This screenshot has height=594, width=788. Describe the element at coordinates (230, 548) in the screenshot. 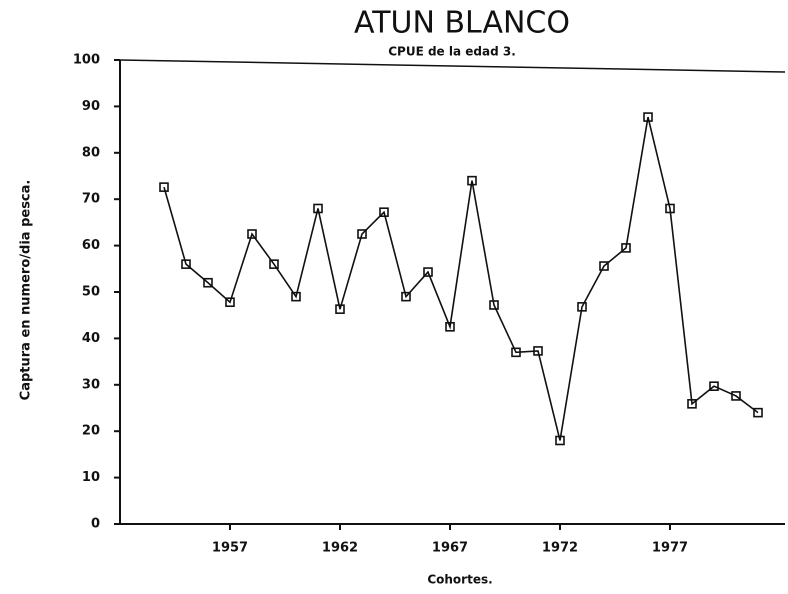

I see `x-tick-label: 1957` at that location.